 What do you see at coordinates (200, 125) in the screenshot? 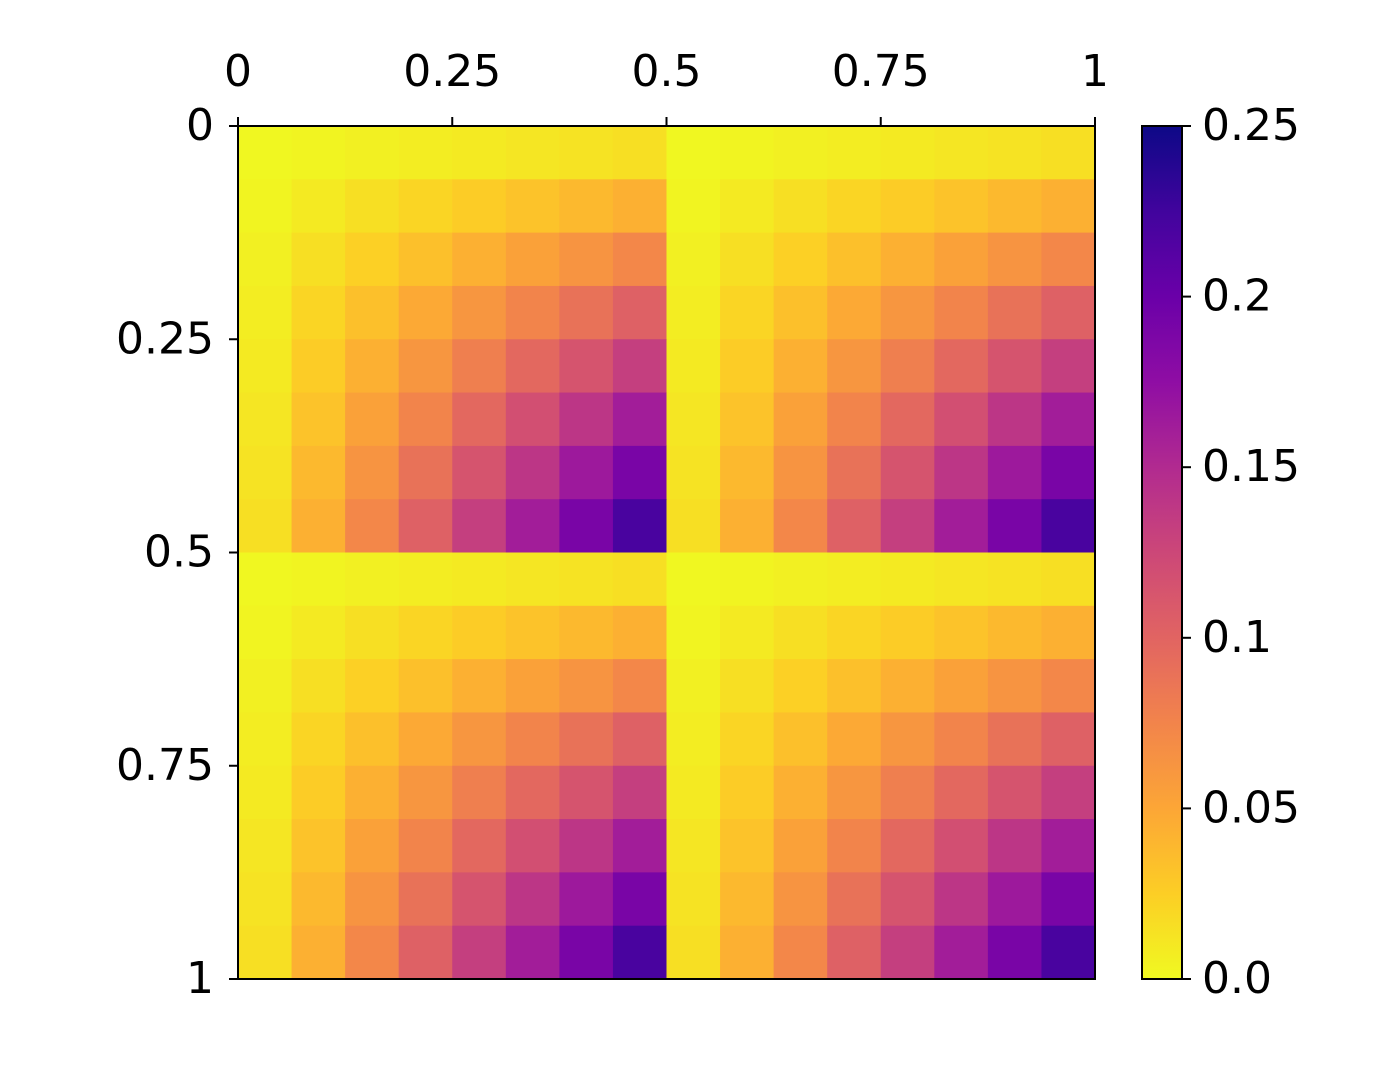
I see `y-tick-label: 0` at bounding box center [200, 125].